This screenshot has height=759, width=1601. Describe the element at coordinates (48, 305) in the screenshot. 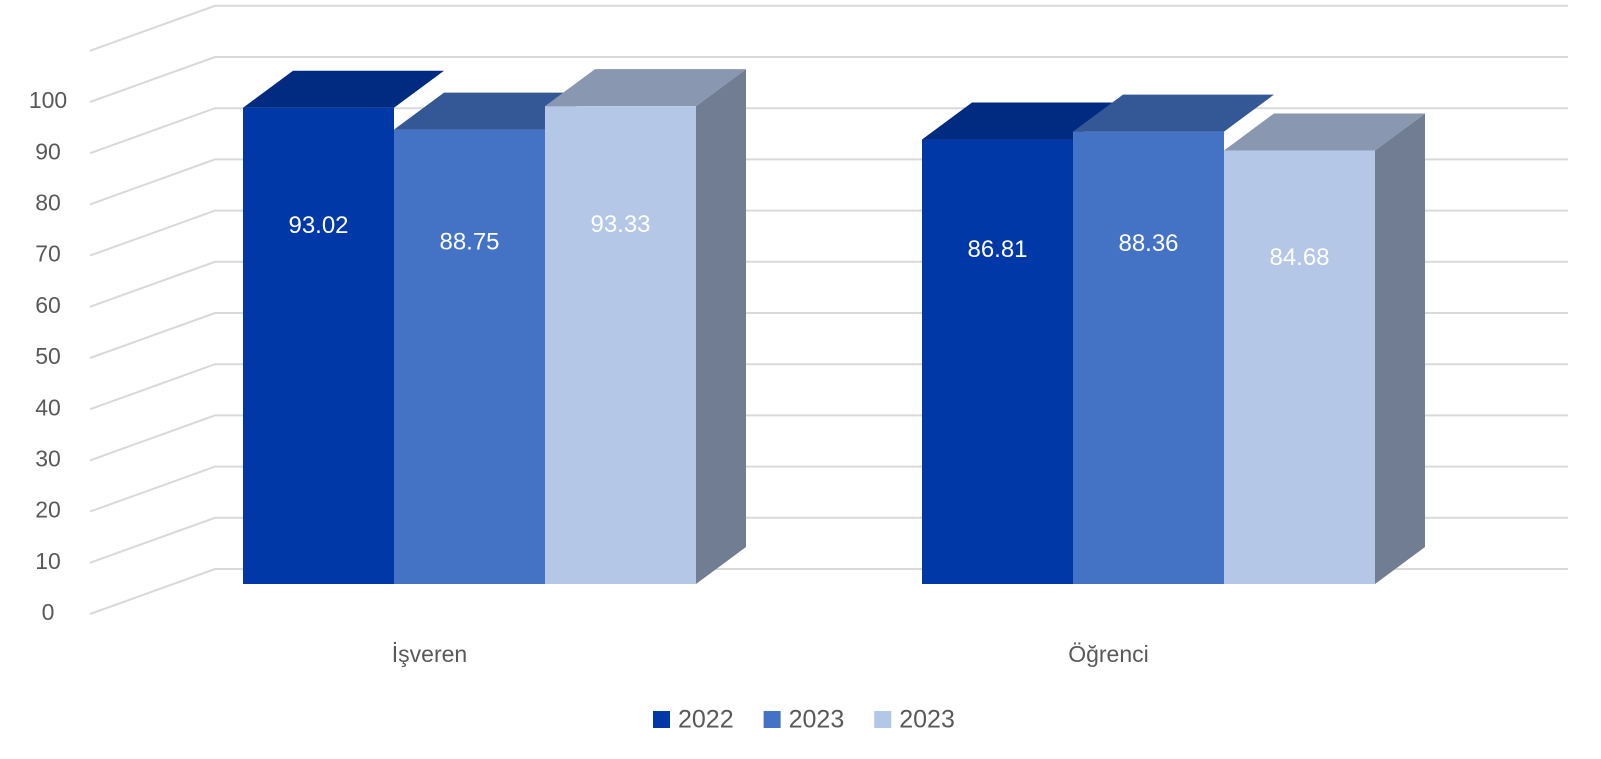

I see `y-tick-label: 60` at that location.